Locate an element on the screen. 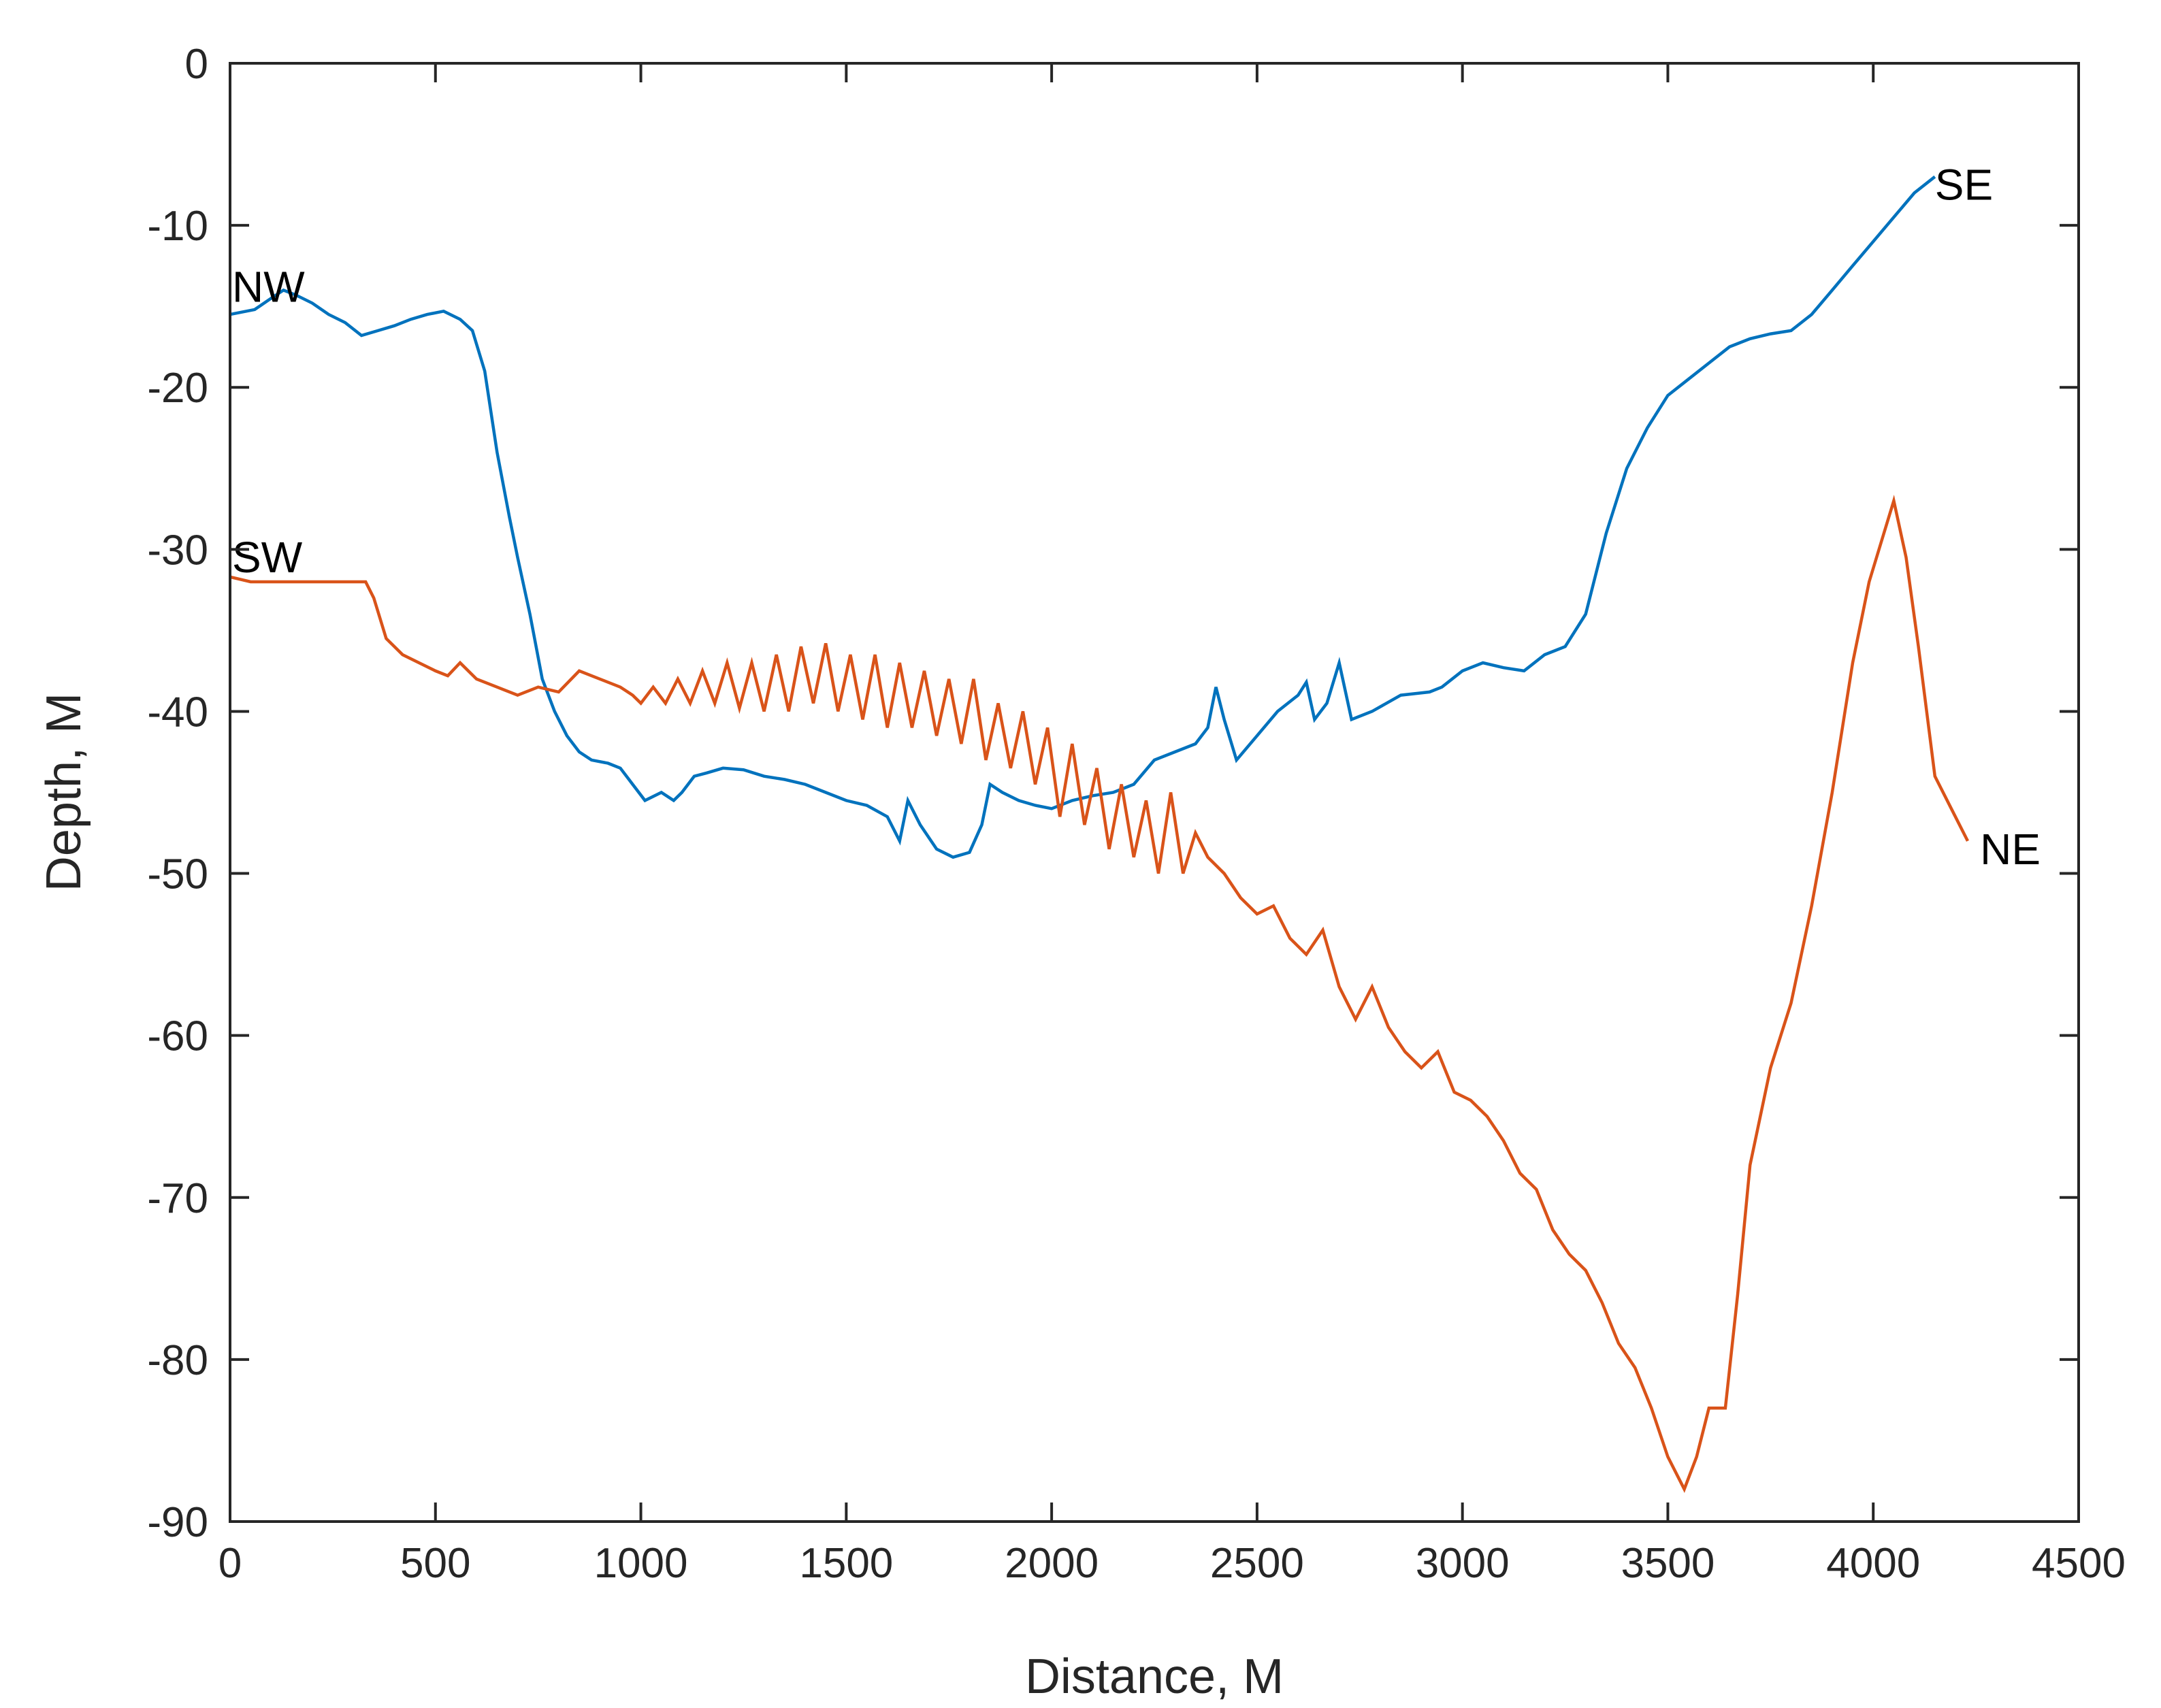 The width and height of the screenshot is (2161, 1708). x-tick-label: 4000 is located at coordinates (1873, 1564).